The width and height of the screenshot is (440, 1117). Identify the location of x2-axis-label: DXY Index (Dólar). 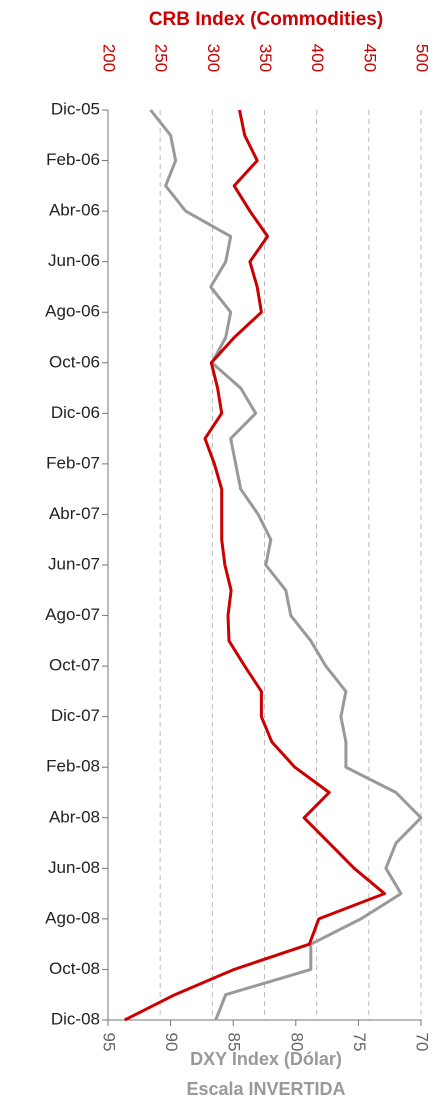
(266, 1059).